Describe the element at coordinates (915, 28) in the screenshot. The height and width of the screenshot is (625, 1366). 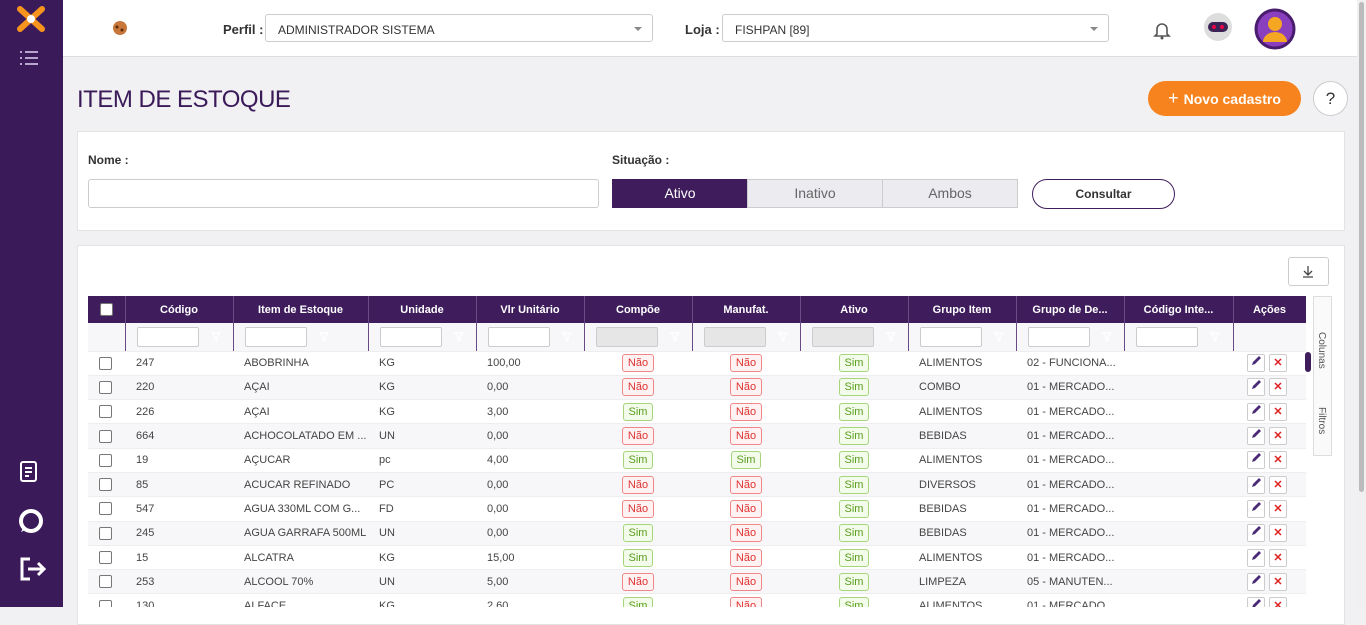
I see `store-select: FISHPAN [89]` at that location.